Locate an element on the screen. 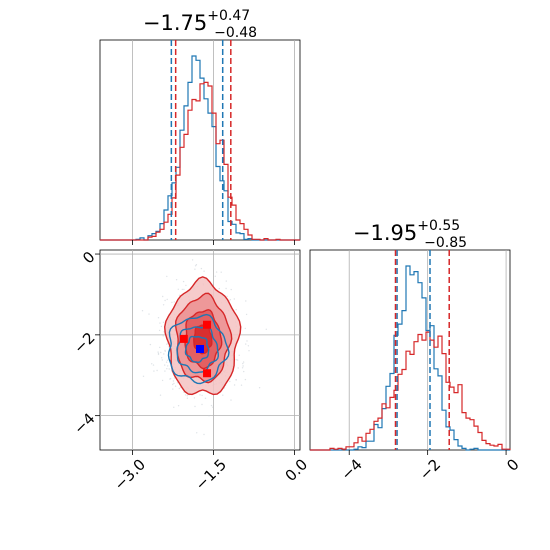 The height and width of the screenshot is (550, 550). panel-hist-param1-frame is located at coordinates (200, 140).